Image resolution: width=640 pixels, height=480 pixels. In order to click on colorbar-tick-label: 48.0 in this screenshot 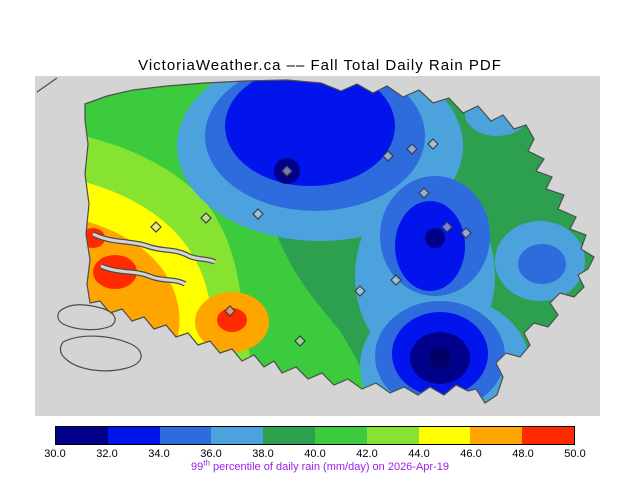, I will do `click(523, 454)`.